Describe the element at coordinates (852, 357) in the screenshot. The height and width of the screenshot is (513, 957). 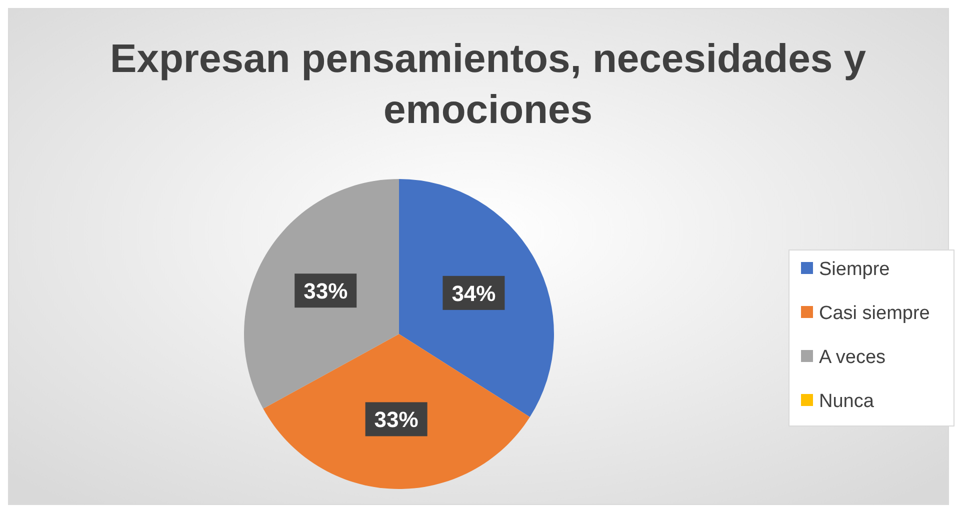
I see `legend-label: A veces` at that location.